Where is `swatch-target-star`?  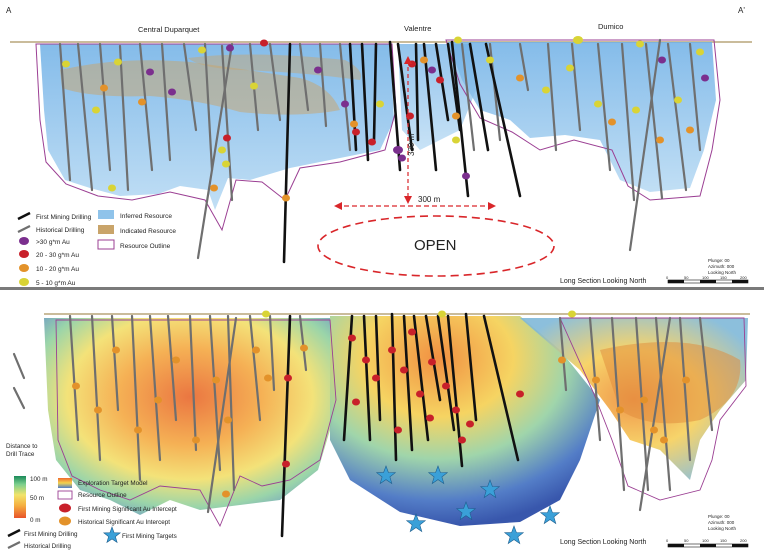
swatch-target-star is located at coordinates (112, 535).